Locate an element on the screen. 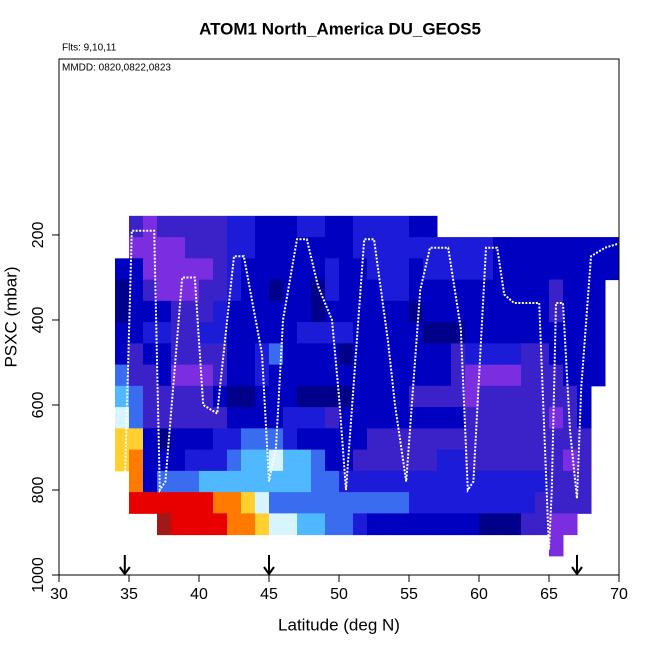 The height and width of the screenshot is (650, 650). x-tick-label: 50 is located at coordinates (339, 594).